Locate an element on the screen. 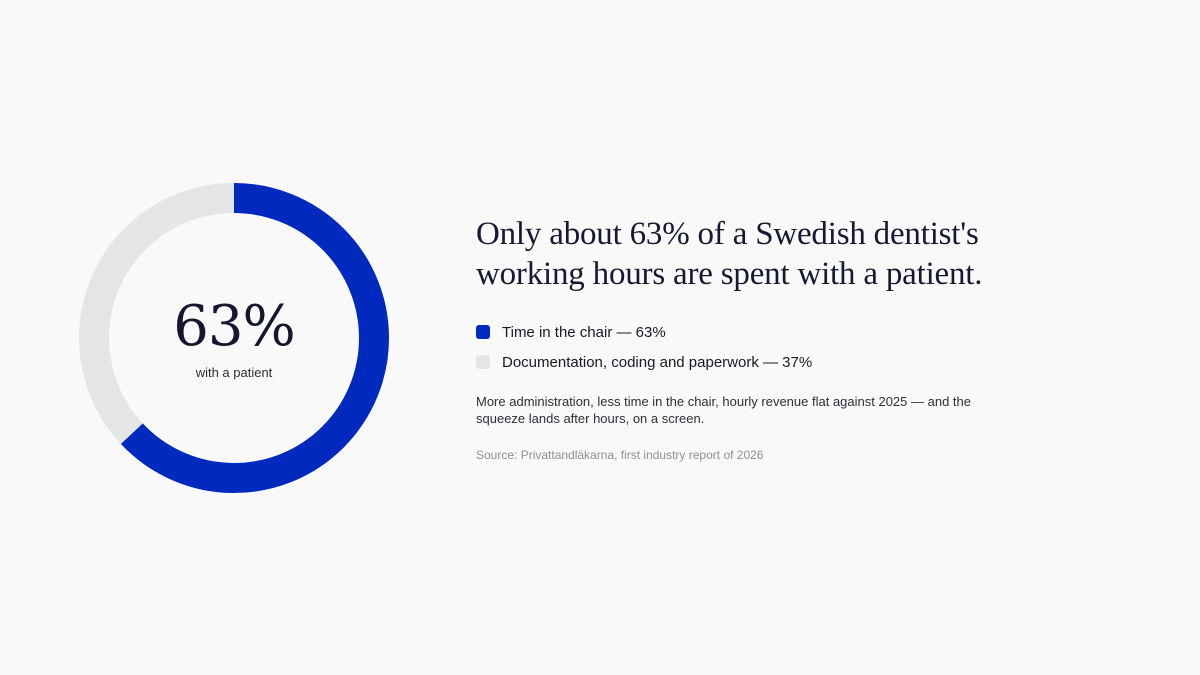 Image resolution: width=1200 pixels, height=675 pixels. center-label: with a patient is located at coordinates (234, 372).